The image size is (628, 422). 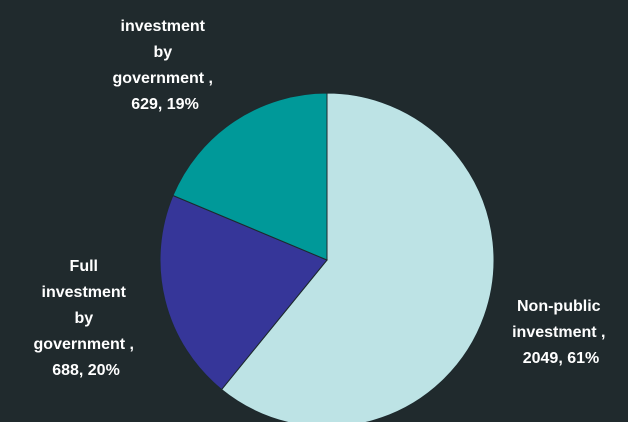 I want to click on slice-label-full-investment: Full investment by government , 688, 20%, so click(x=86, y=318).